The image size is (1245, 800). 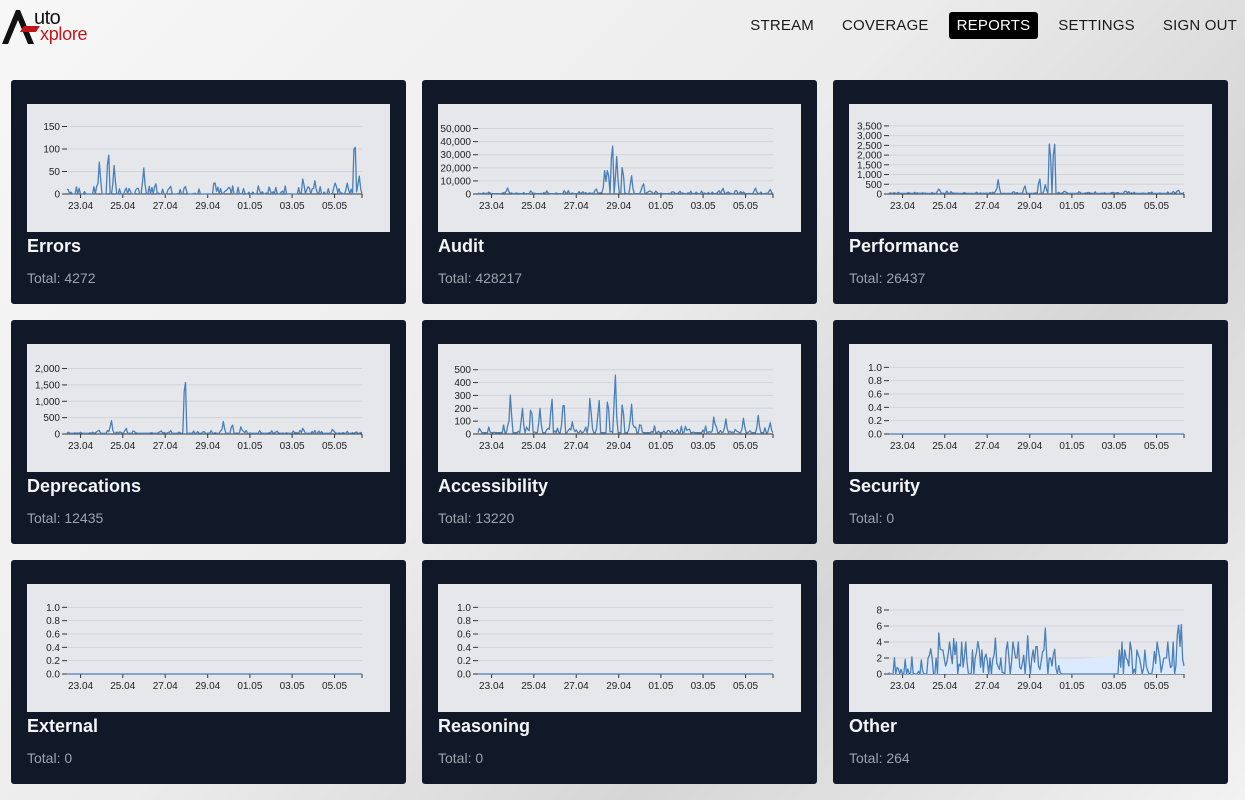 What do you see at coordinates (993, 25) in the screenshot?
I see `nav-reports: REPORTS` at bounding box center [993, 25].